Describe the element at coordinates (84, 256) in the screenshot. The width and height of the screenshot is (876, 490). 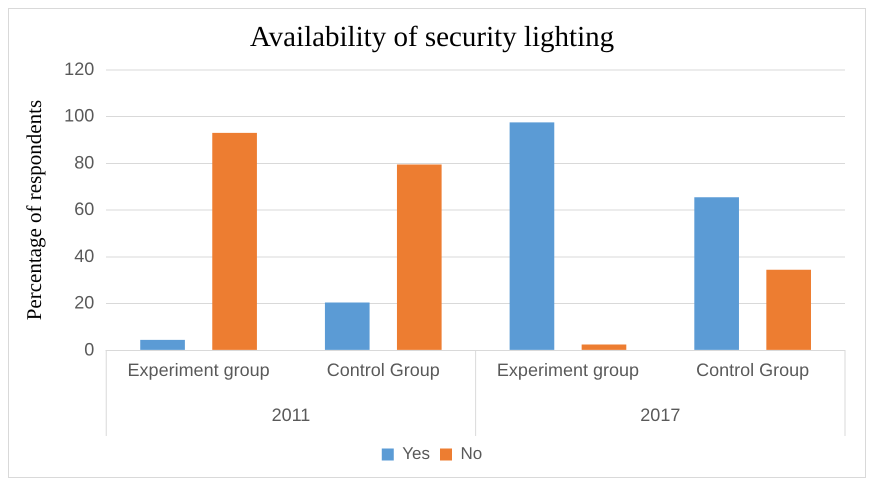
I see `y-tick-label: 40` at that location.